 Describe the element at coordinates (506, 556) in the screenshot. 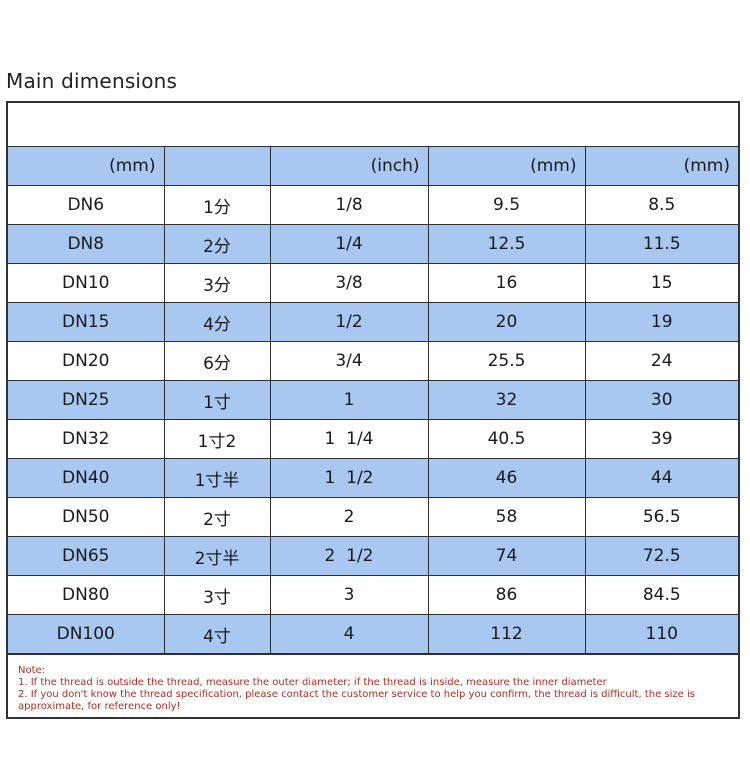

I see `cell-outer-diameter: 74` at that location.